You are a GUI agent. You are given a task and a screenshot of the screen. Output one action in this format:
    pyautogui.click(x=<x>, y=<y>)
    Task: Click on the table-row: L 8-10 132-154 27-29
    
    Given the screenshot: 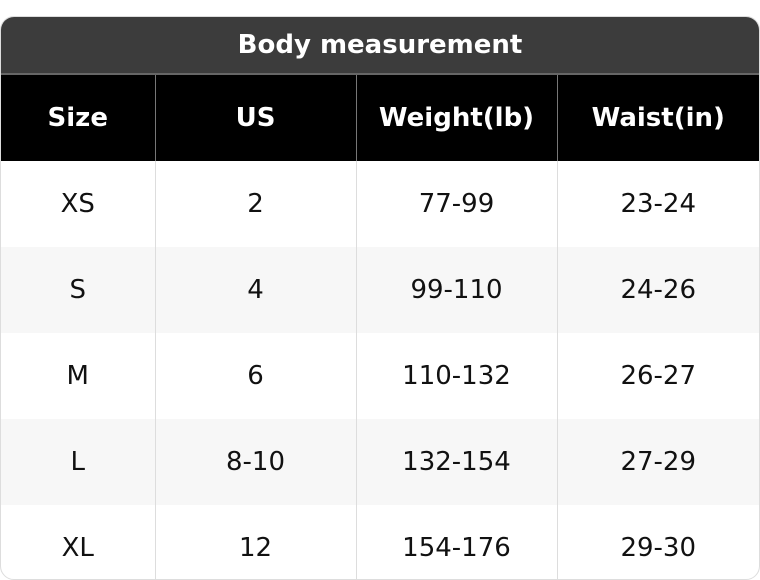 What is the action you would take?
    pyautogui.click(x=380, y=462)
    